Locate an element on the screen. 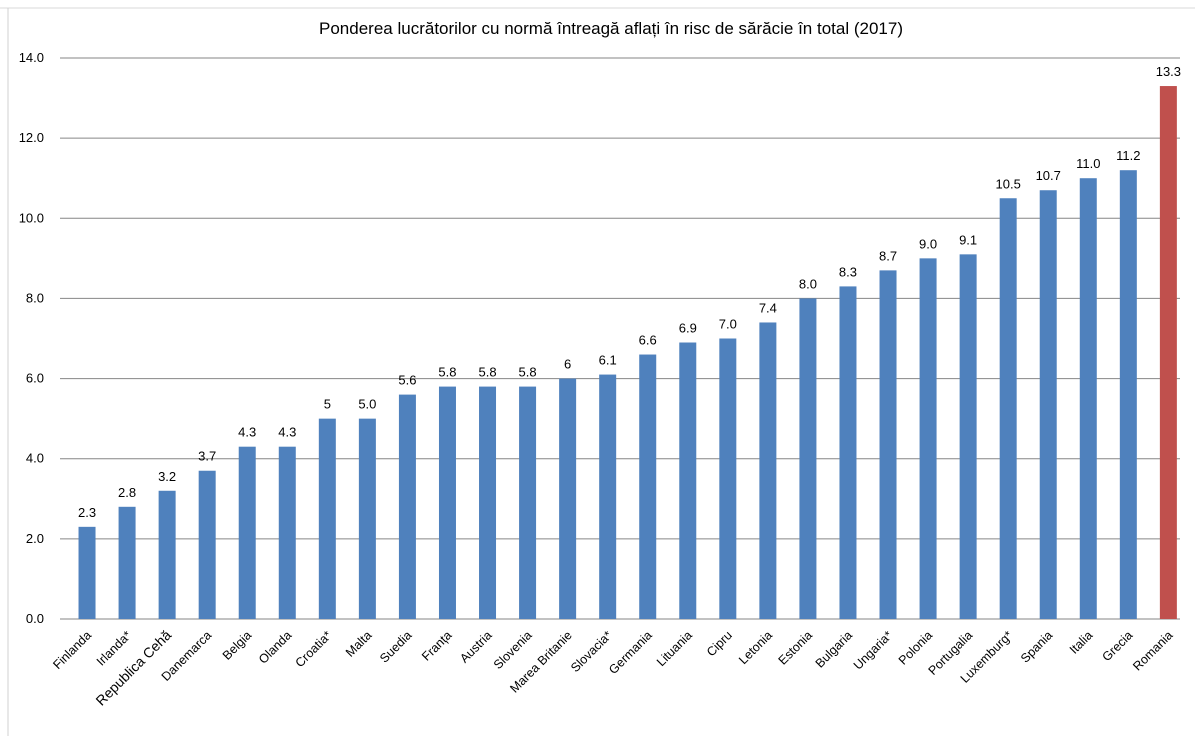 This screenshot has width=1195, height=736. data-label: 13.3 is located at coordinates (1168, 71).